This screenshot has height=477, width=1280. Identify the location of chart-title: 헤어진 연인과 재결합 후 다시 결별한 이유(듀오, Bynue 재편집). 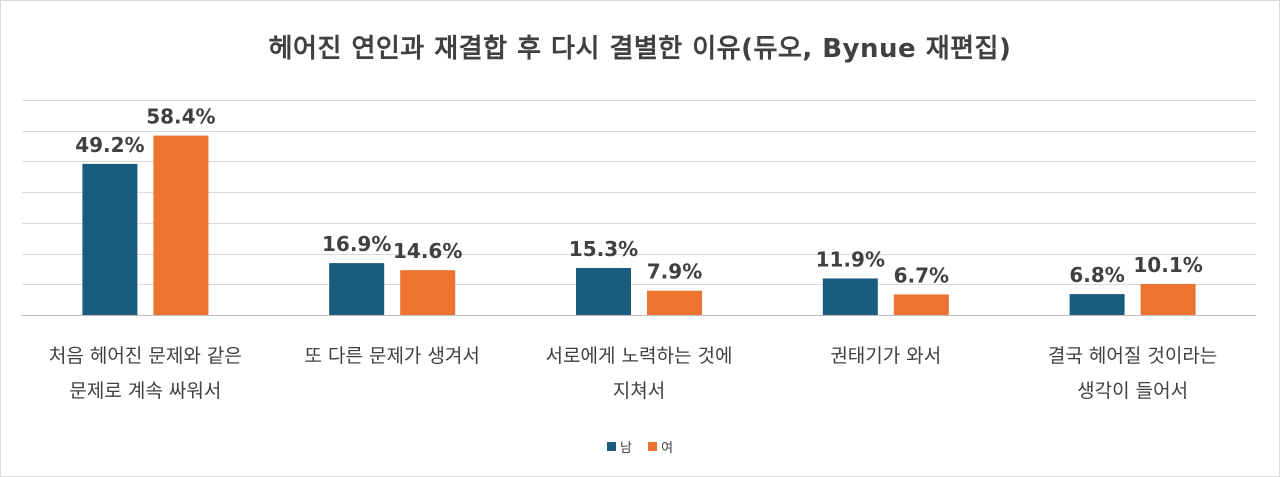
(640, 49).